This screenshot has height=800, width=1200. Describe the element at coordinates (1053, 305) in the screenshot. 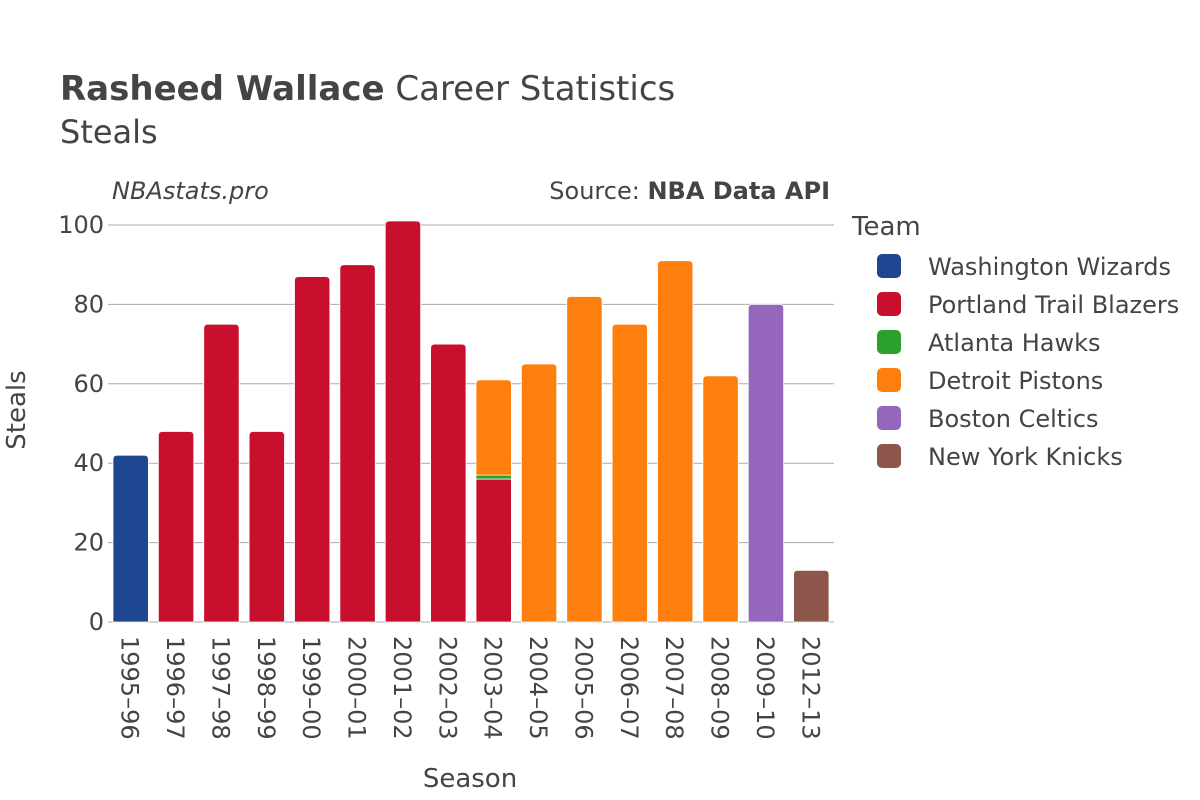

I see `legend-label: Portland Trail Blazers` at that location.